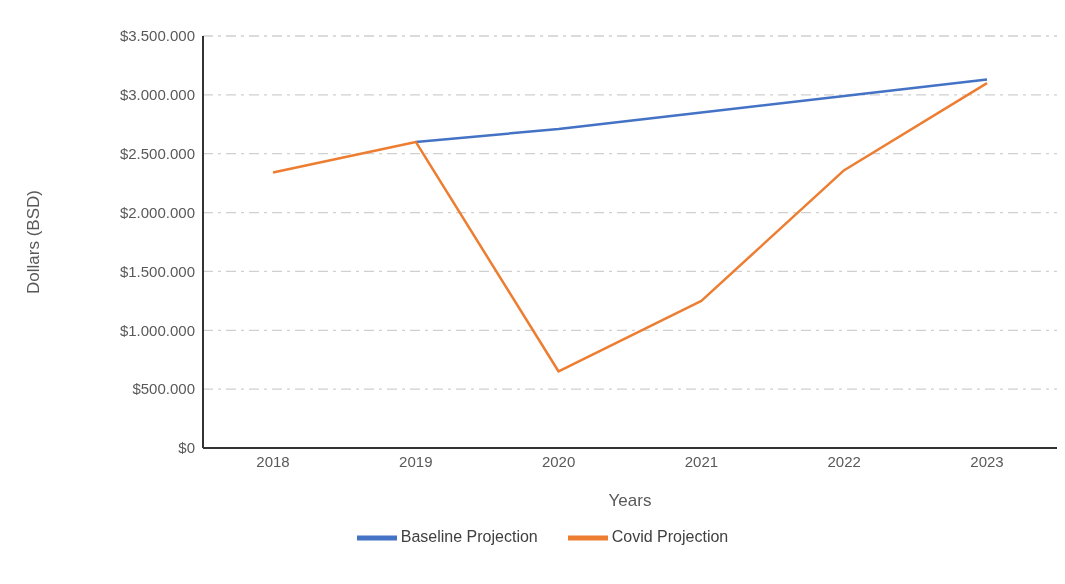  Describe the element at coordinates (558, 461) in the screenshot. I see `x-tick-label: 2020` at that location.